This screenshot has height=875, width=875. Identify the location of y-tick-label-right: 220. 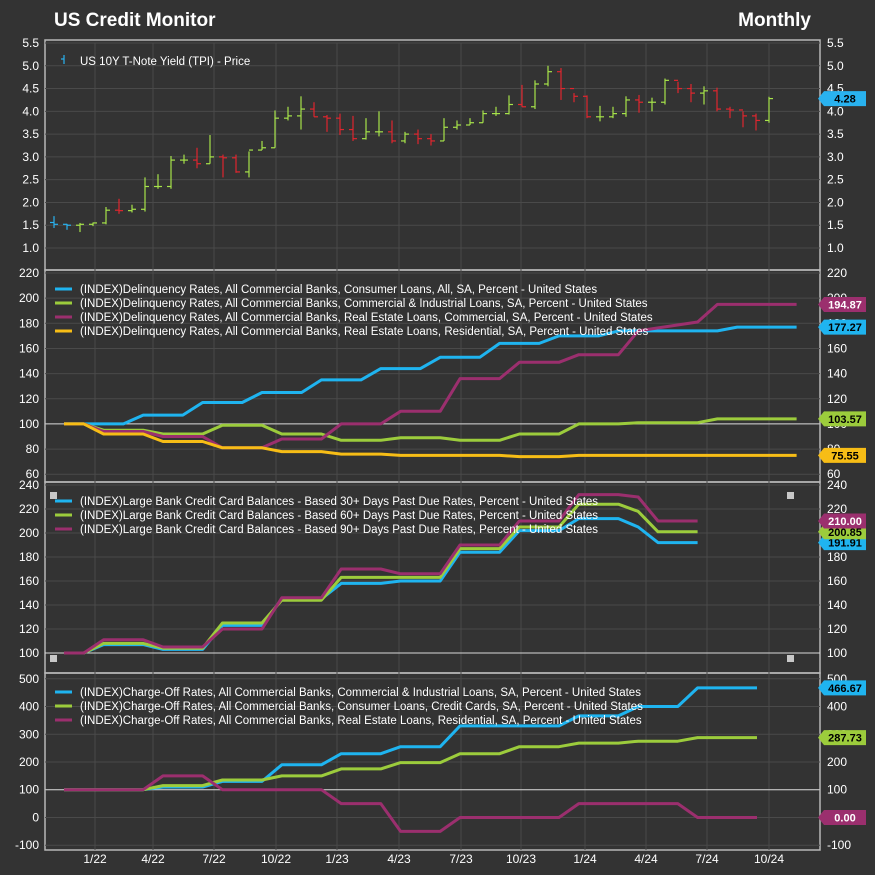
(837, 509).